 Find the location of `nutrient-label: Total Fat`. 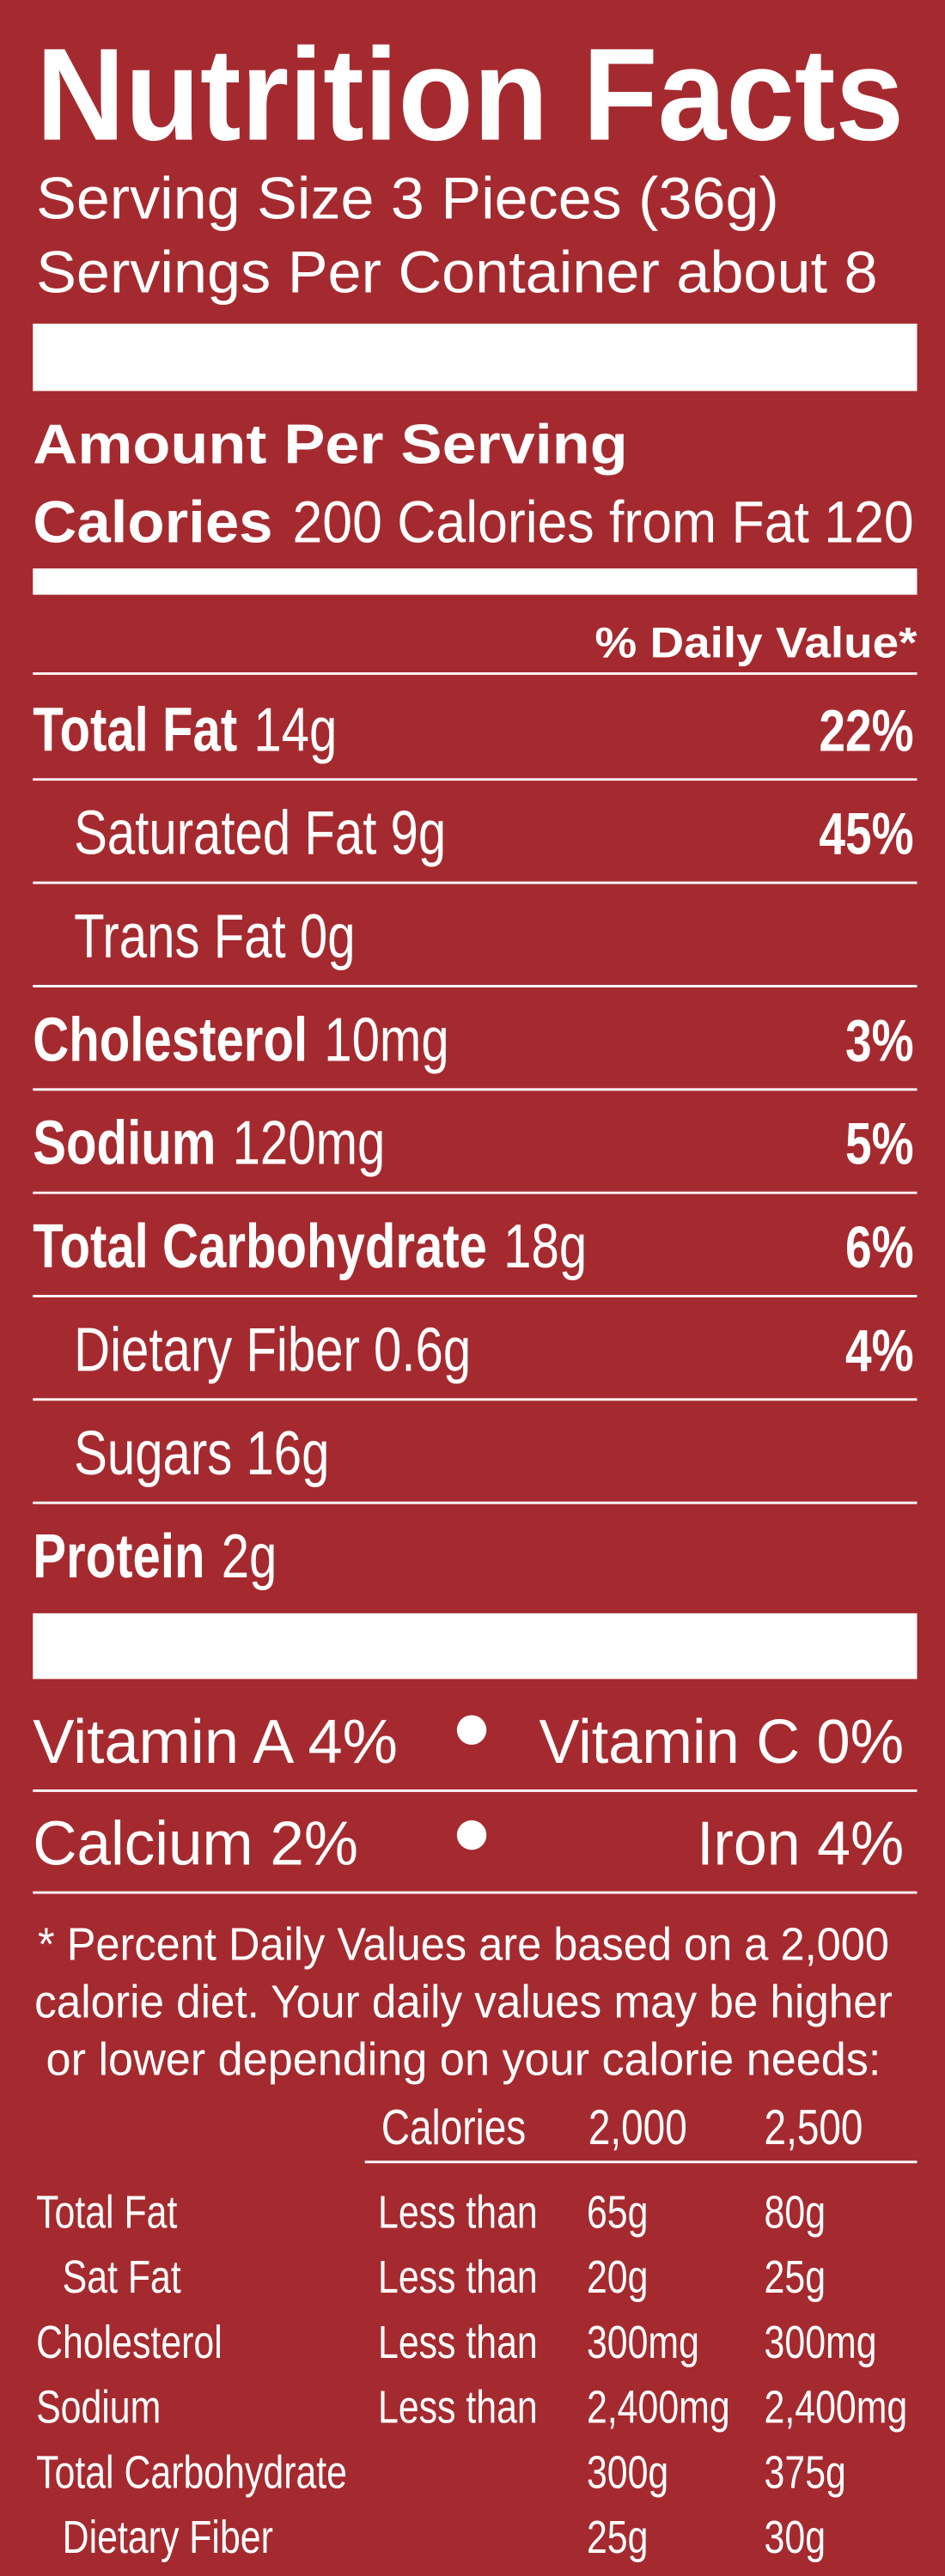

nutrient-label: Total Fat is located at coordinates (135, 729).